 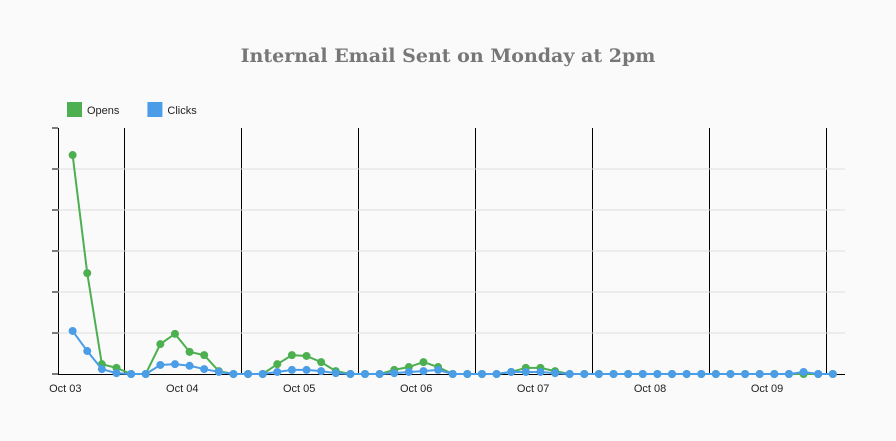 What do you see at coordinates (650, 389) in the screenshot?
I see `x-tick-label: Oct 08` at bounding box center [650, 389].